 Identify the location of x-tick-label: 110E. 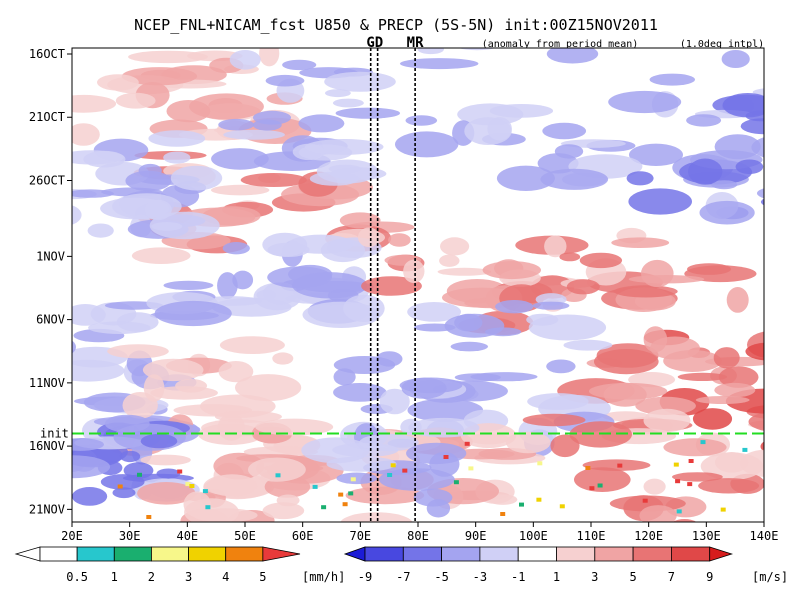
(591, 536).